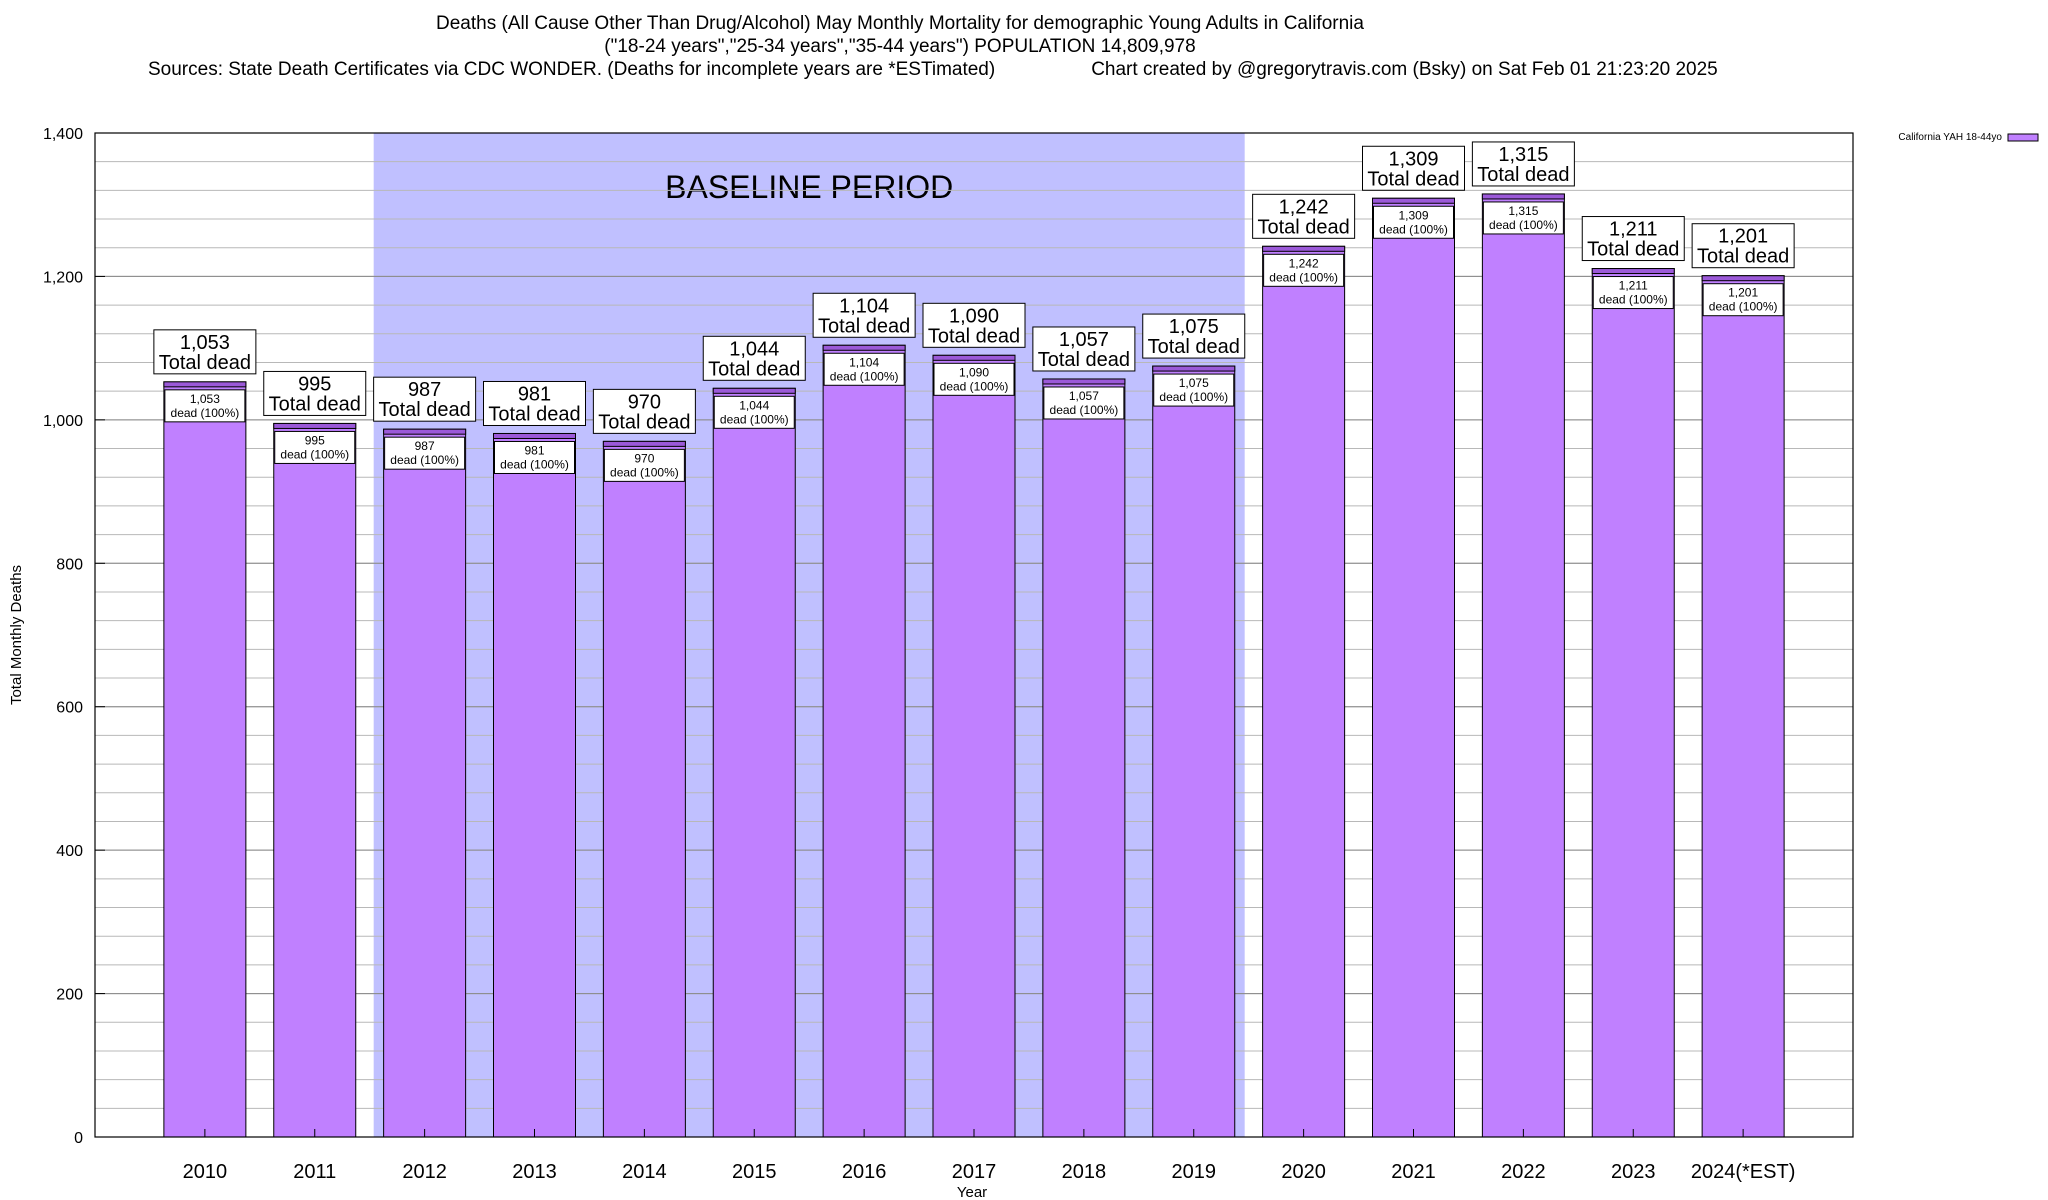  What do you see at coordinates (16, 635) in the screenshot?
I see `y-axis-label: Total Monthly Deaths` at bounding box center [16, 635].